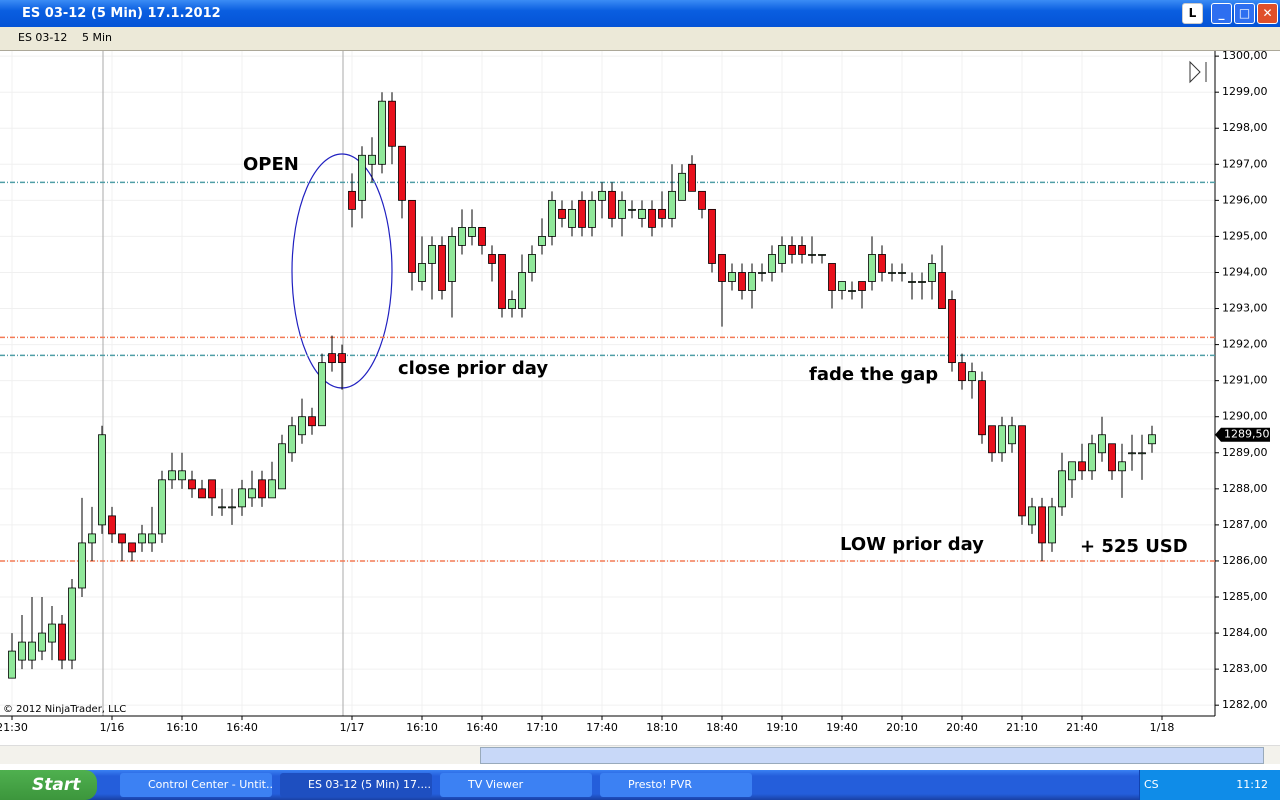  Describe the element at coordinates (1162, 727) in the screenshot. I see `x-tick-label: 1/18` at that location.